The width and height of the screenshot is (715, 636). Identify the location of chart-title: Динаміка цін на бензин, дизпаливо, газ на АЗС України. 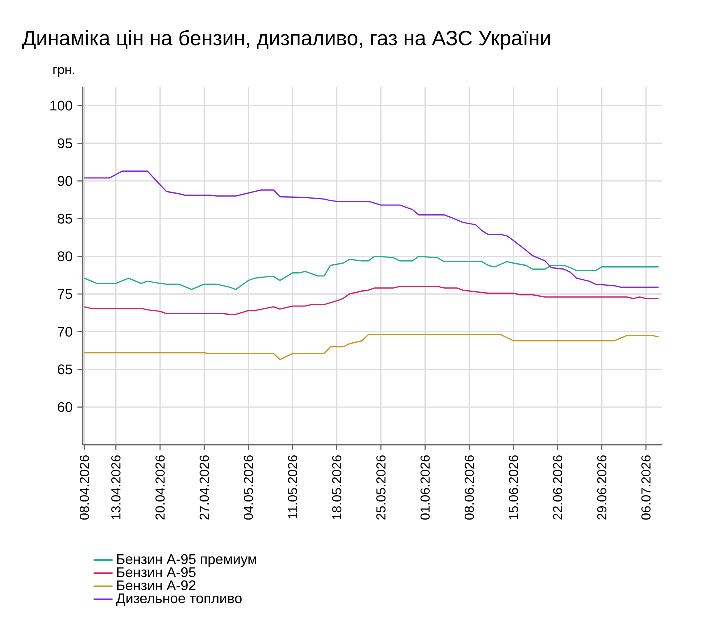
(286, 40).